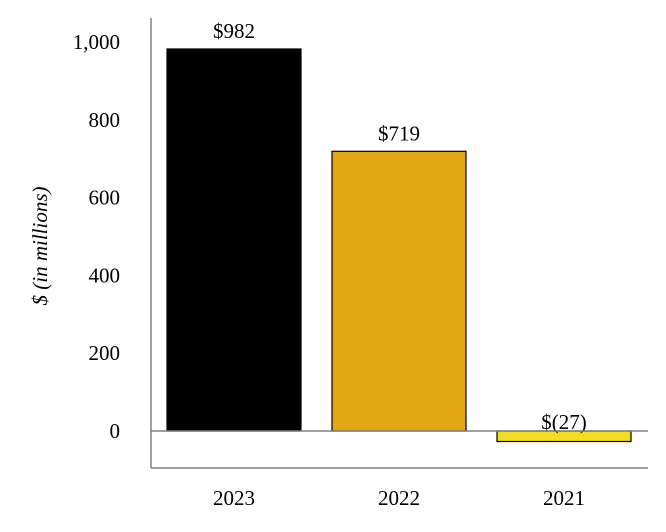 Image resolution: width=666 pixels, height=532 pixels. I want to click on y-tick-label: 200, so click(105, 353).